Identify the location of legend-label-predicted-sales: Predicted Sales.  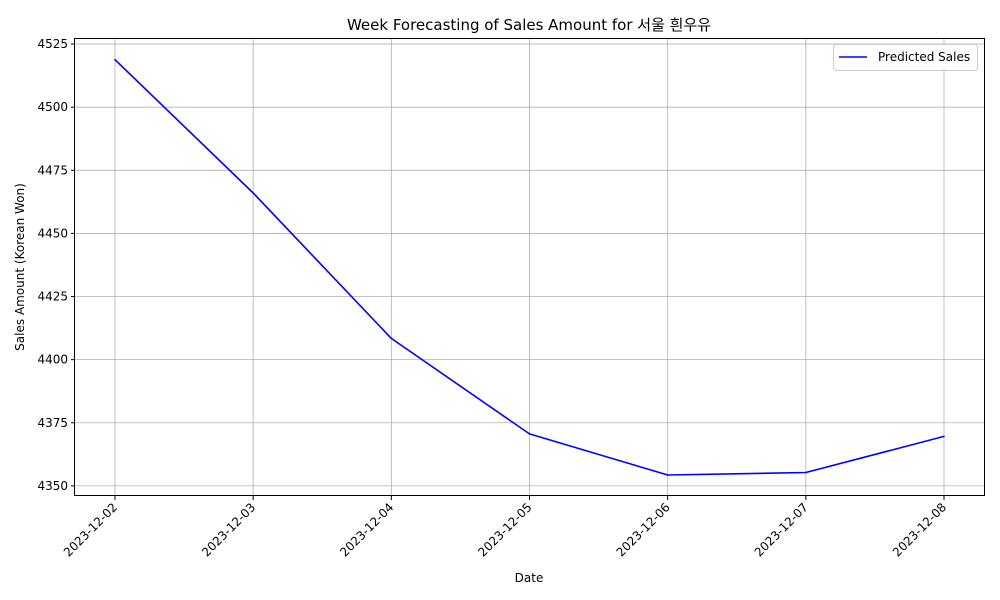
(924, 57).